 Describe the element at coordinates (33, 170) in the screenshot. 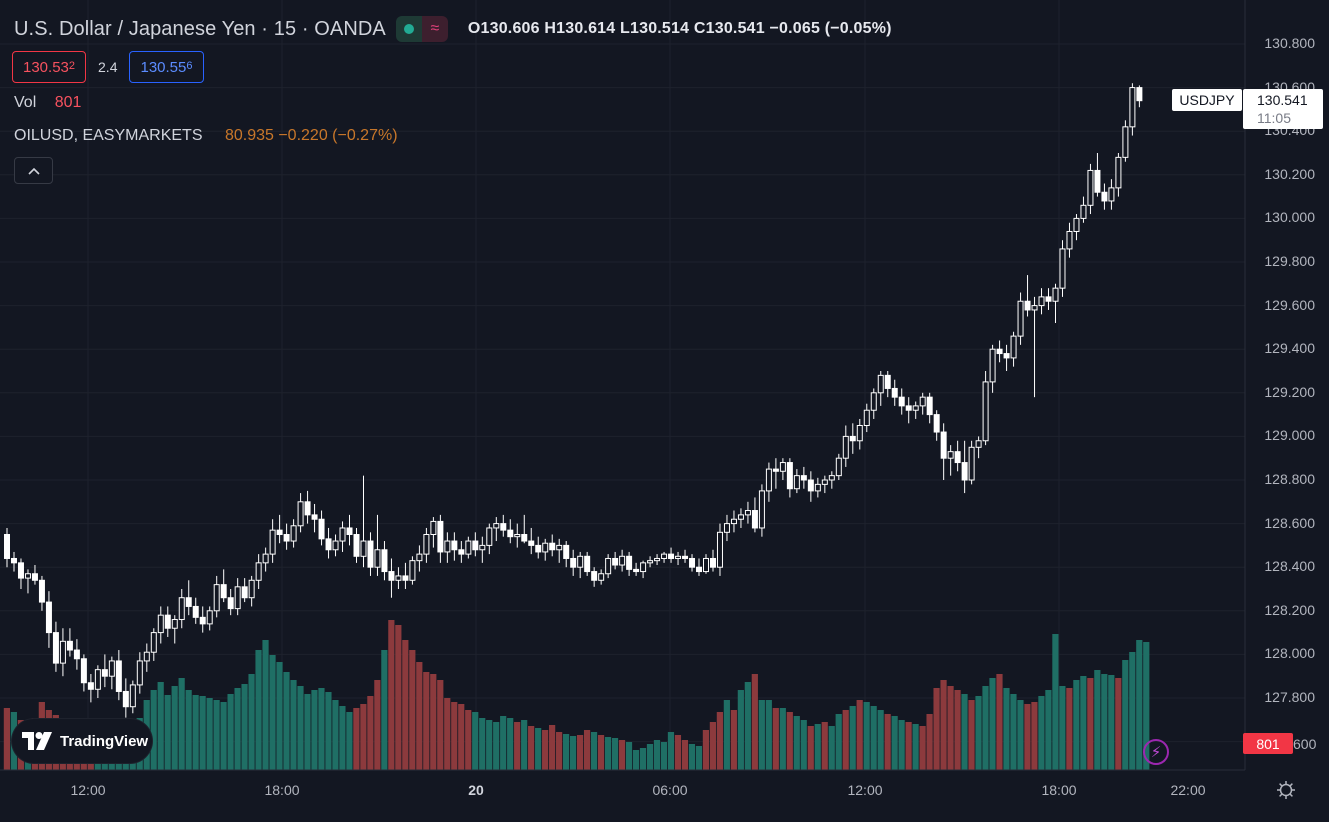

I see `collapse-legend-button` at that location.